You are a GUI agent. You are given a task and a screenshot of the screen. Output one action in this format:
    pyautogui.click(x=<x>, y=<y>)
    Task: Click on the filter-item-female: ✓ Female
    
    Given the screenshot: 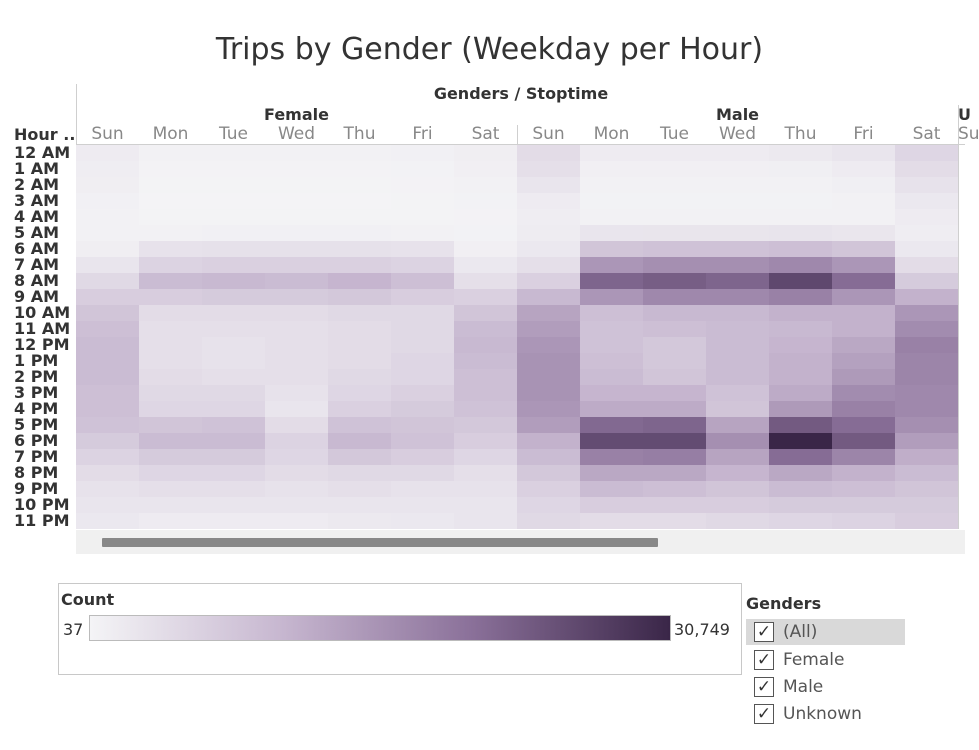 What is the action you would take?
    pyautogui.click(x=825, y=660)
    